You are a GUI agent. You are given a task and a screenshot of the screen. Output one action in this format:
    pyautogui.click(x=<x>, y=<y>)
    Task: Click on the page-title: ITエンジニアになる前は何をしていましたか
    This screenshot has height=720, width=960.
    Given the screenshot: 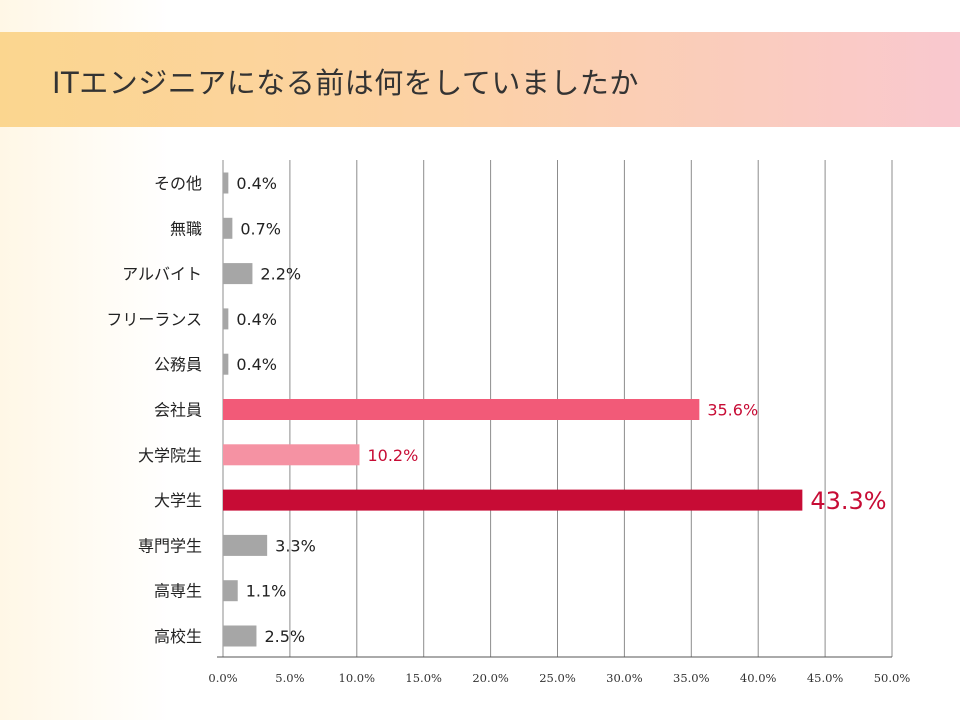 What is the action you would take?
    pyautogui.click(x=345, y=83)
    